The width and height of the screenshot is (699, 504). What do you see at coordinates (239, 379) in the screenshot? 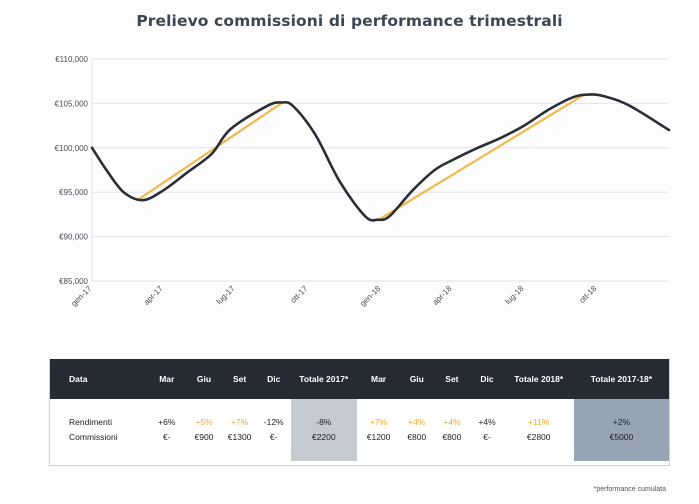
I see `header-set-2017: Set` at bounding box center [239, 379].